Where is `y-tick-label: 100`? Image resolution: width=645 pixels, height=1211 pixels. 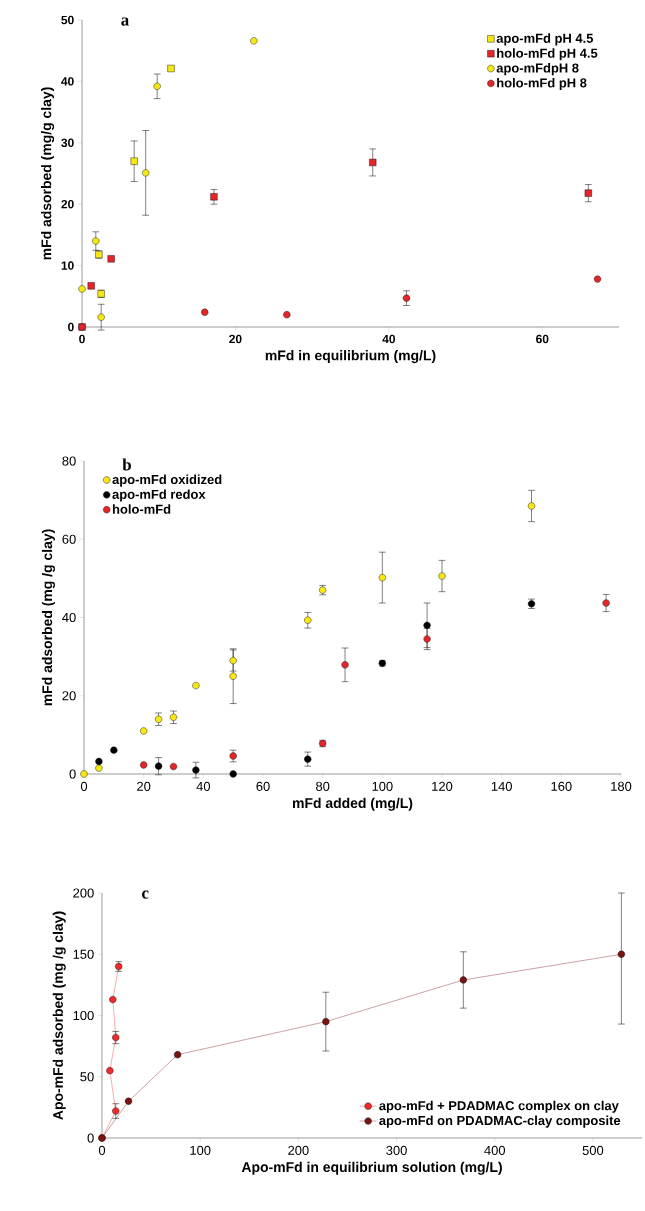
y-tick-label: 100 is located at coordinates (83, 1015).